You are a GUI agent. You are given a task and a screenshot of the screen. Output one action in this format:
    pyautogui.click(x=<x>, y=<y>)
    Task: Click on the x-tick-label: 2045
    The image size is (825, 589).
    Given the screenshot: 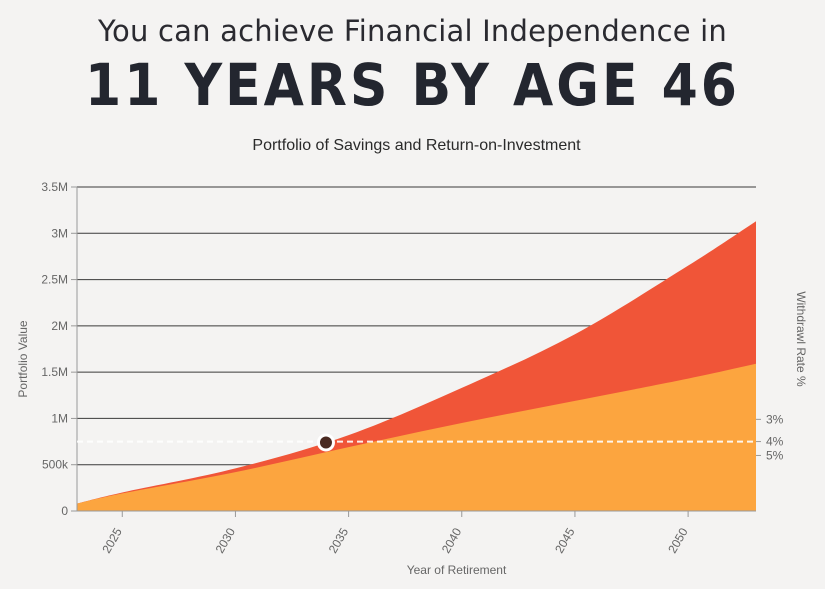 What is the action you would take?
    pyautogui.click(x=565, y=540)
    